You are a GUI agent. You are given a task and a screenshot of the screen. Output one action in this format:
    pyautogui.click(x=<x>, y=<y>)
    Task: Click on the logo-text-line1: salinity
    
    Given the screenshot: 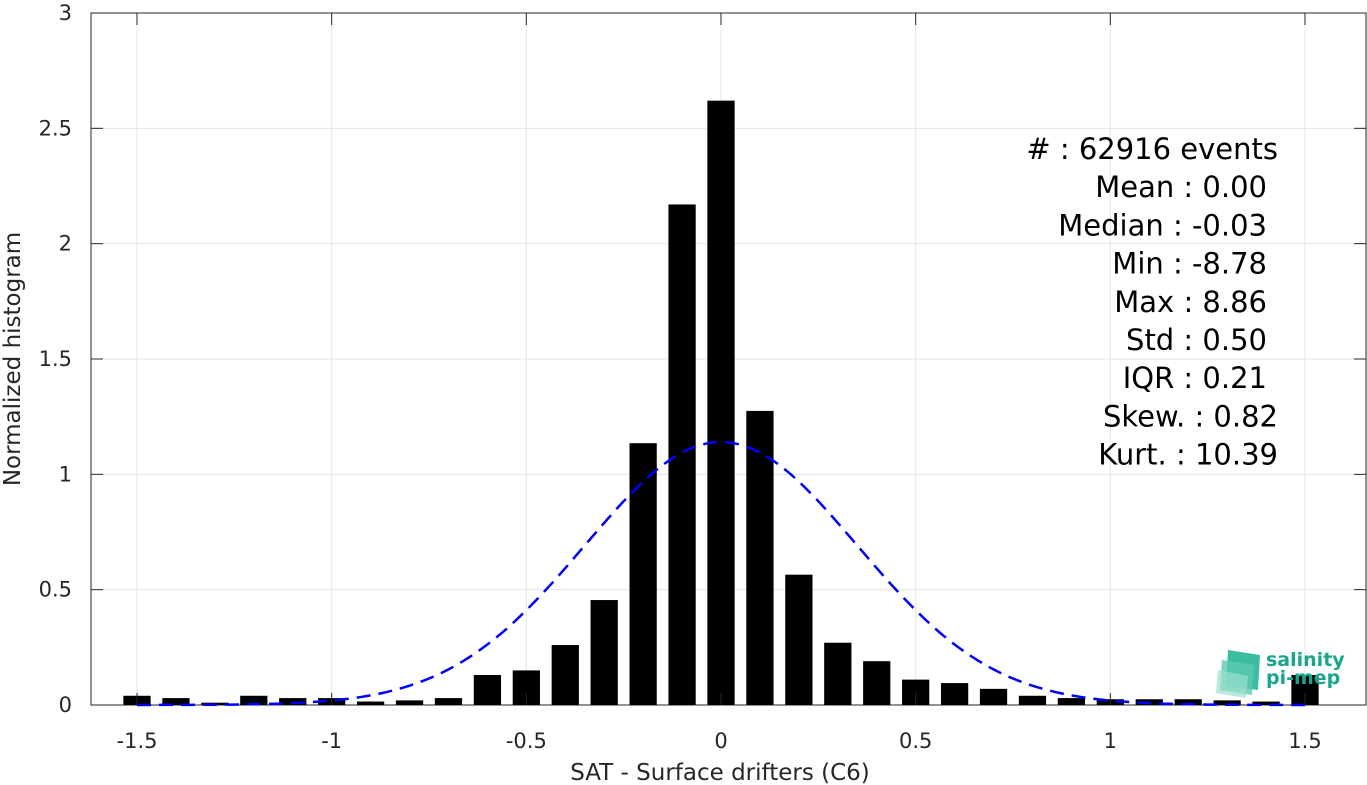 What is the action you would take?
    pyautogui.click(x=1305, y=660)
    